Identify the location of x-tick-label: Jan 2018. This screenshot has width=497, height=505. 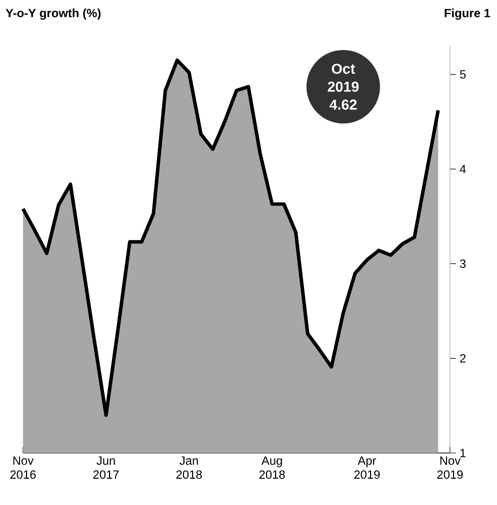
(189, 467).